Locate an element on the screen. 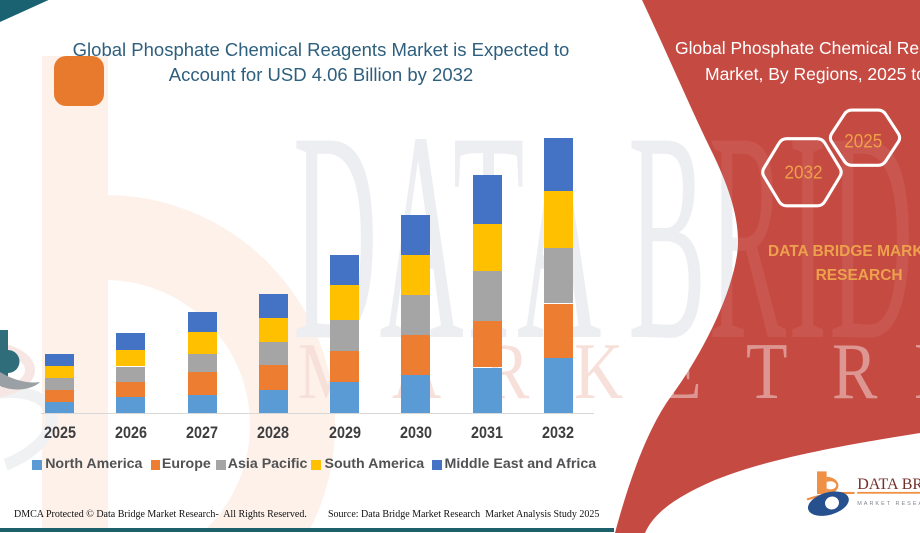 The image size is (920, 533). svg-text: 2032 is located at coordinates (804, 171).